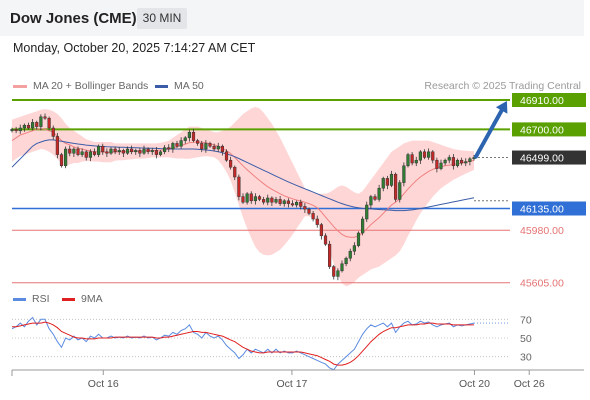 Image resolution: width=590 pixels, height=400 pixels. Describe the element at coordinates (243, 175) in the screenshot. I see `ma50-line` at that location.